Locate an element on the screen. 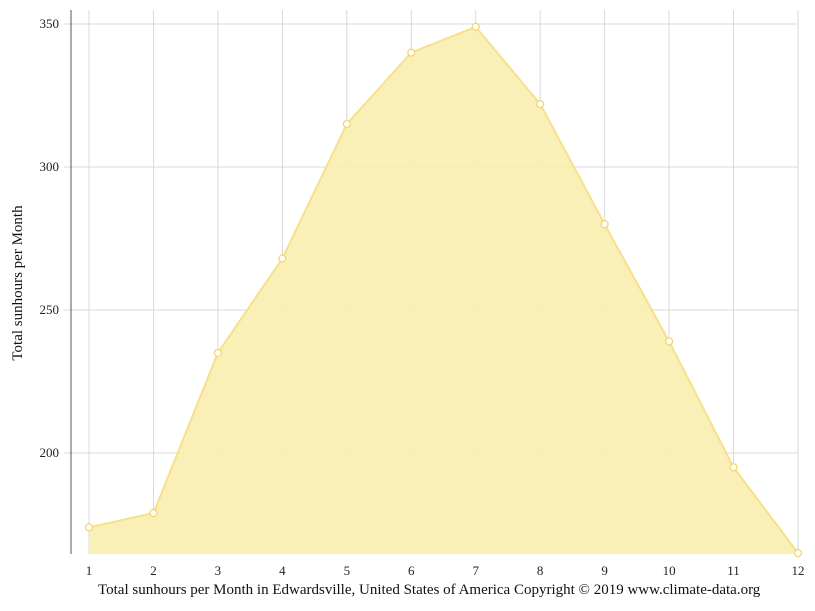 Image resolution: width=815 pixels, height=611 pixels. x-tick-label-9: 9 is located at coordinates (604, 570).